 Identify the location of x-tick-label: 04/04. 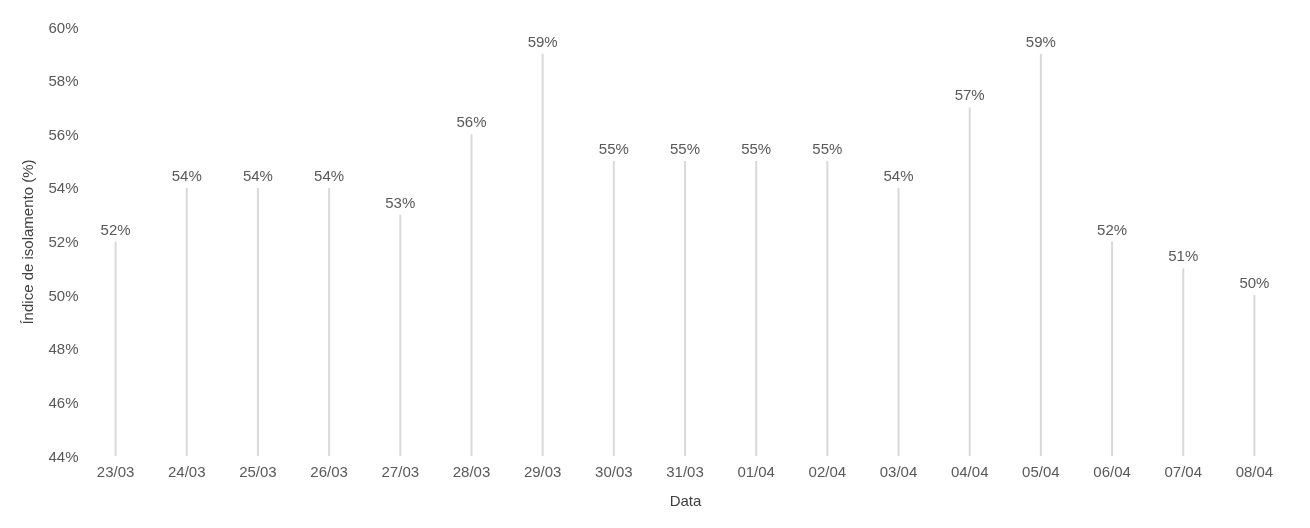
(969, 471).